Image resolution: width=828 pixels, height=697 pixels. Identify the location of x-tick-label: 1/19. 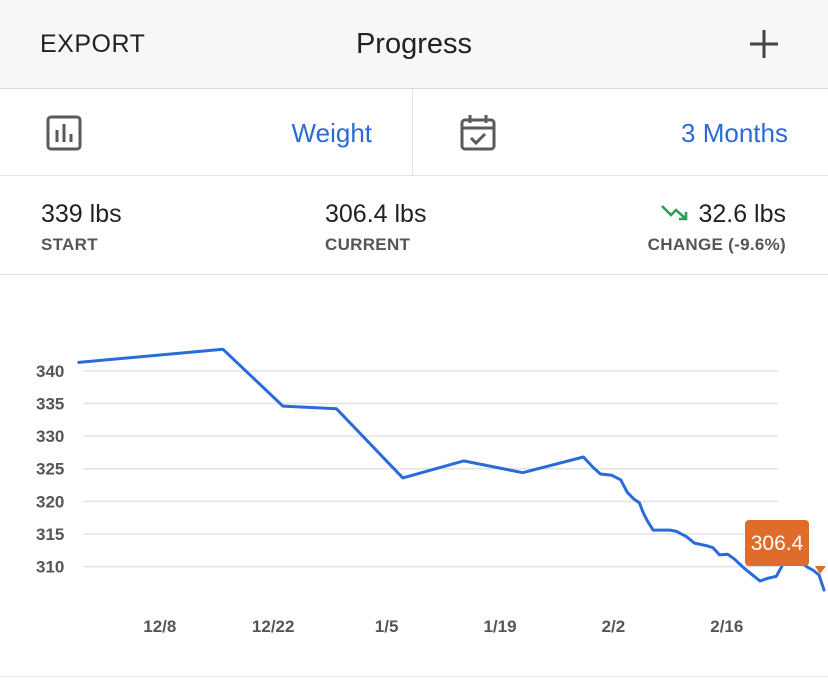
(499, 626).